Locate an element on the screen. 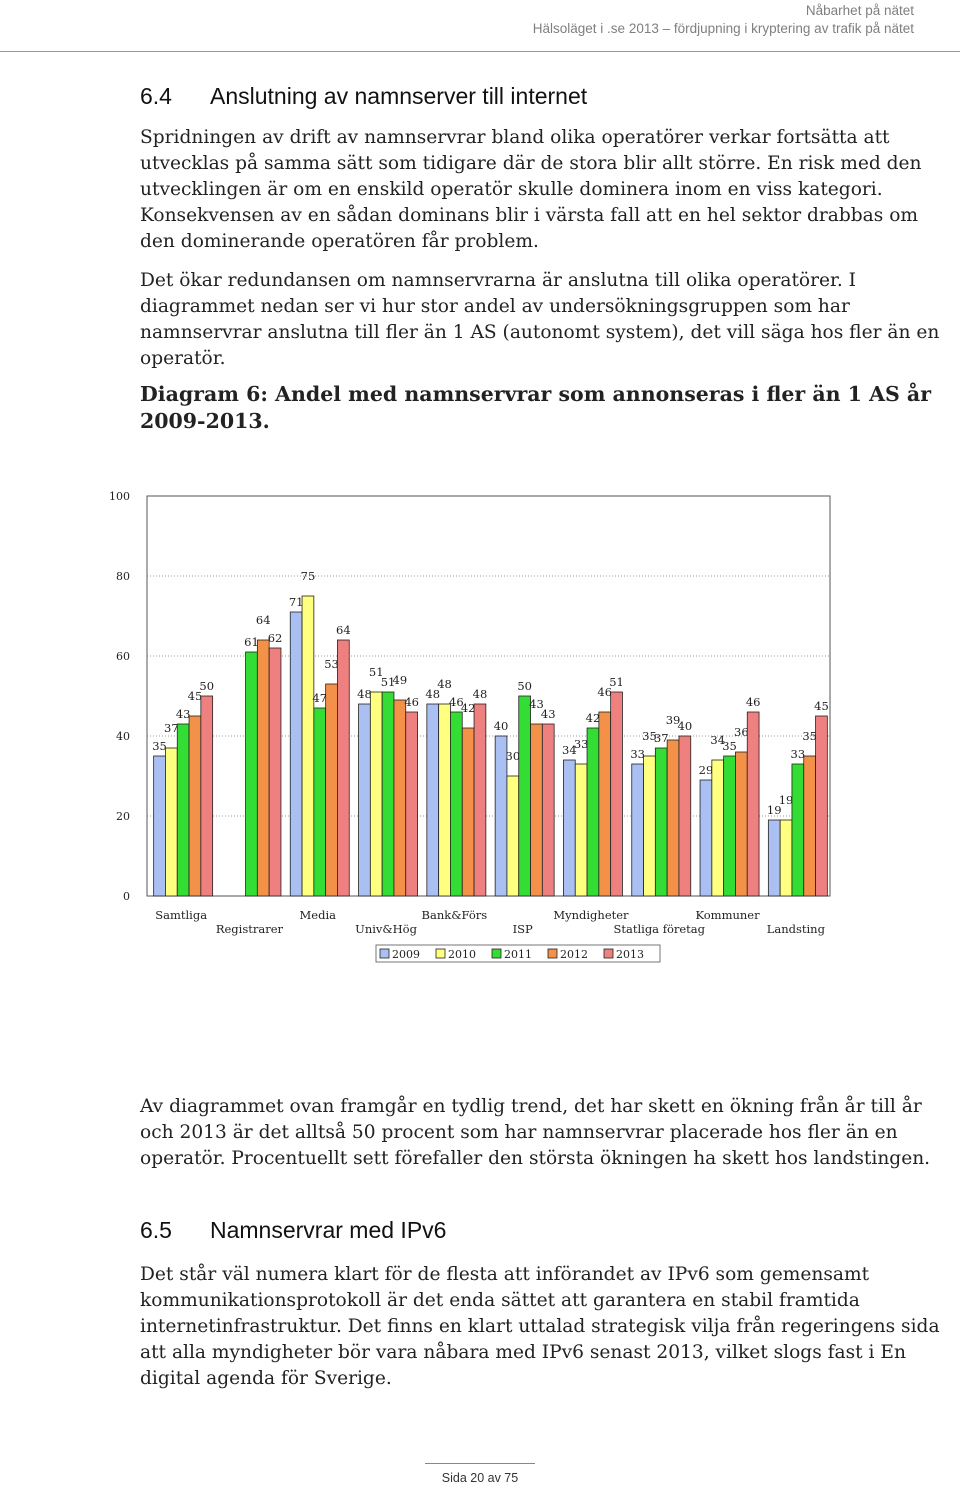 Image resolution: width=960 pixels, height=1486 pixels. data-label: 19 is located at coordinates (774, 810).